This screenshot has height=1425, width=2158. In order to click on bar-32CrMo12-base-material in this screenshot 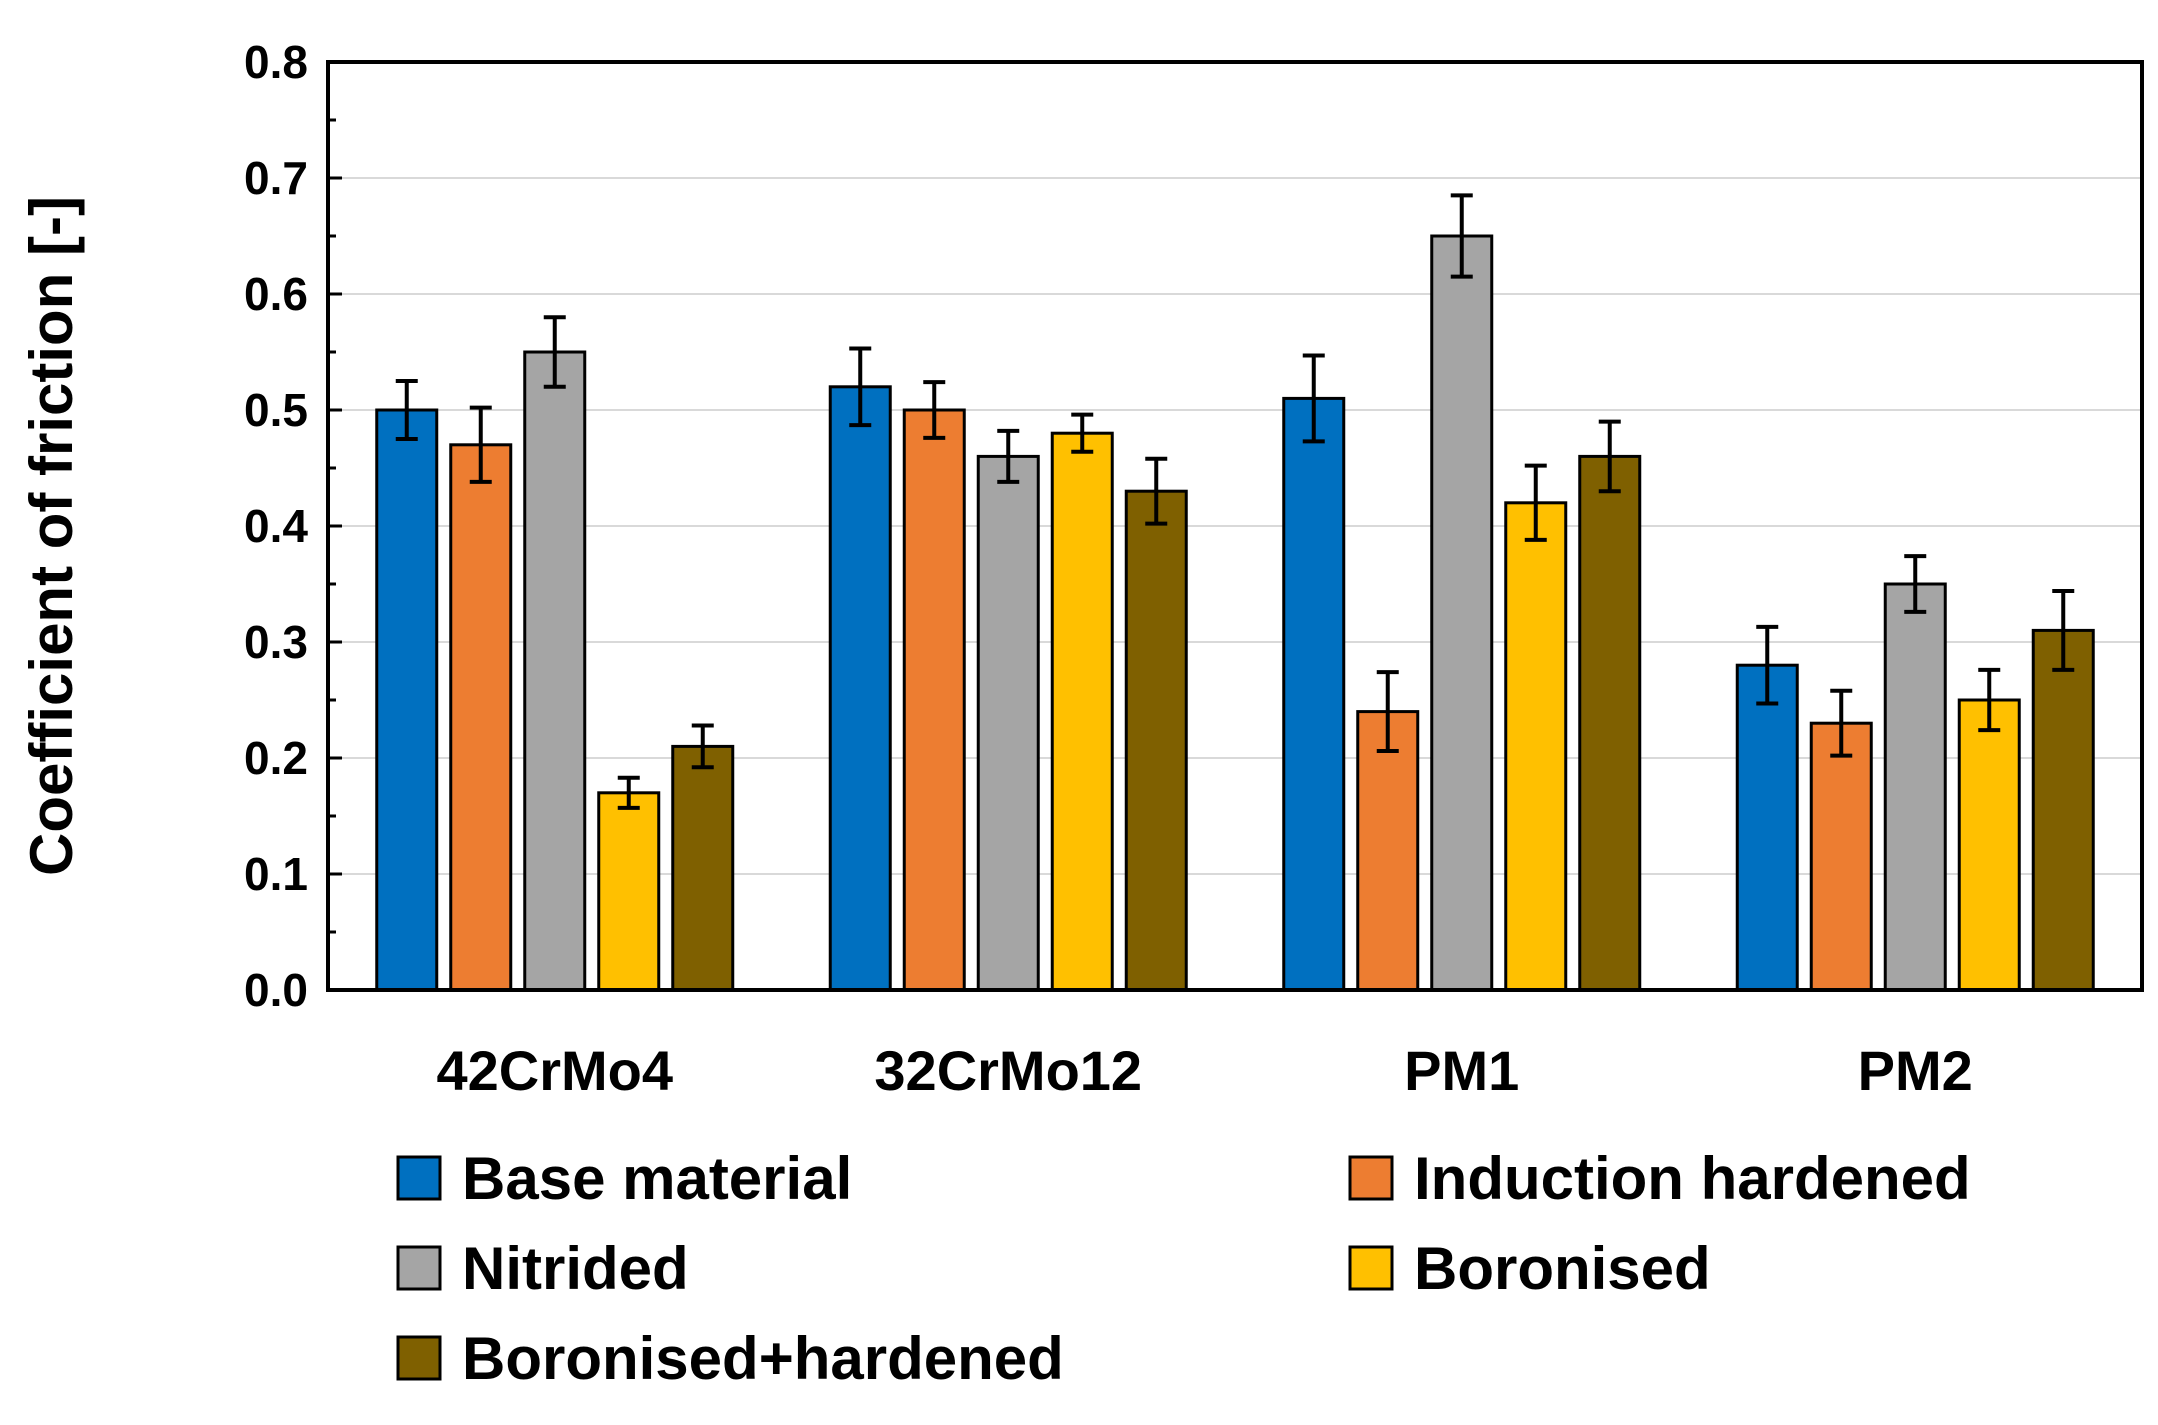, I will do `click(860, 688)`.